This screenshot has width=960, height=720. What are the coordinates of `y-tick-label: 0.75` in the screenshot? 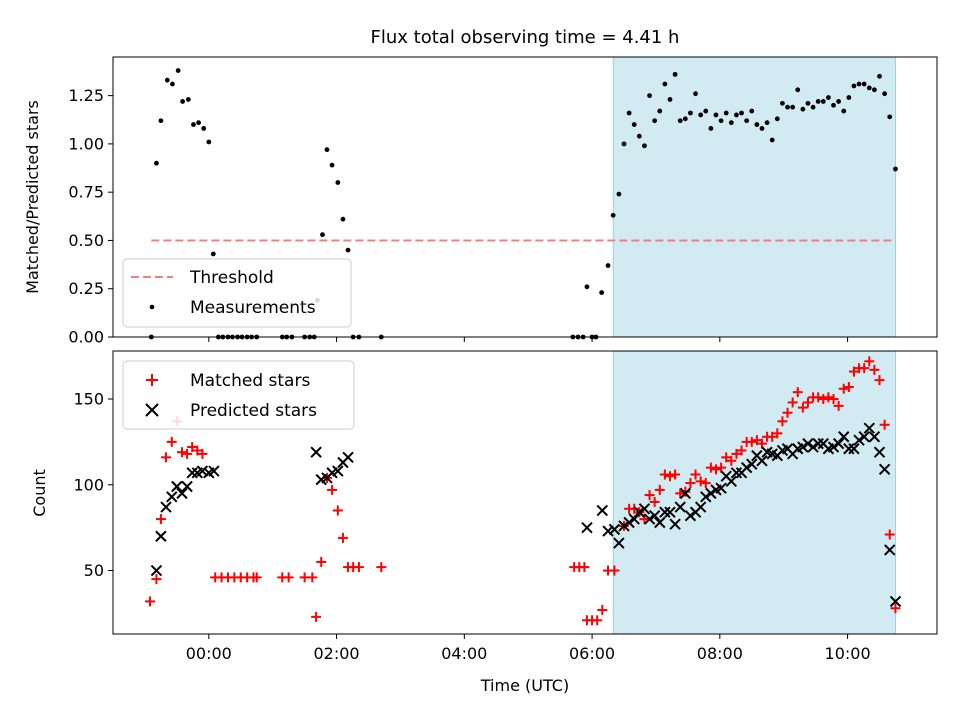 It's located at (86, 192).